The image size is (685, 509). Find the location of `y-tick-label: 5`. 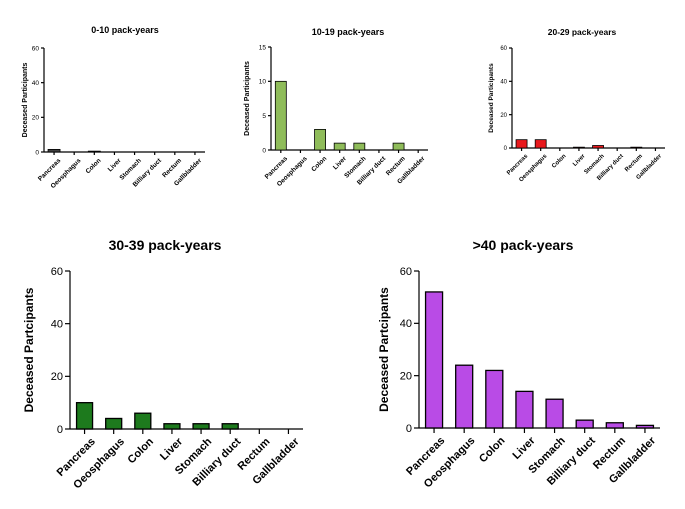

y-tick-label: 5 is located at coordinates (264, 116).